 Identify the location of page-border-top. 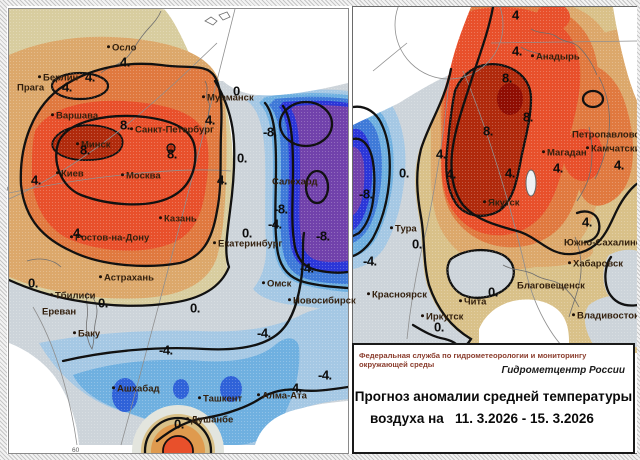
(320, 3).